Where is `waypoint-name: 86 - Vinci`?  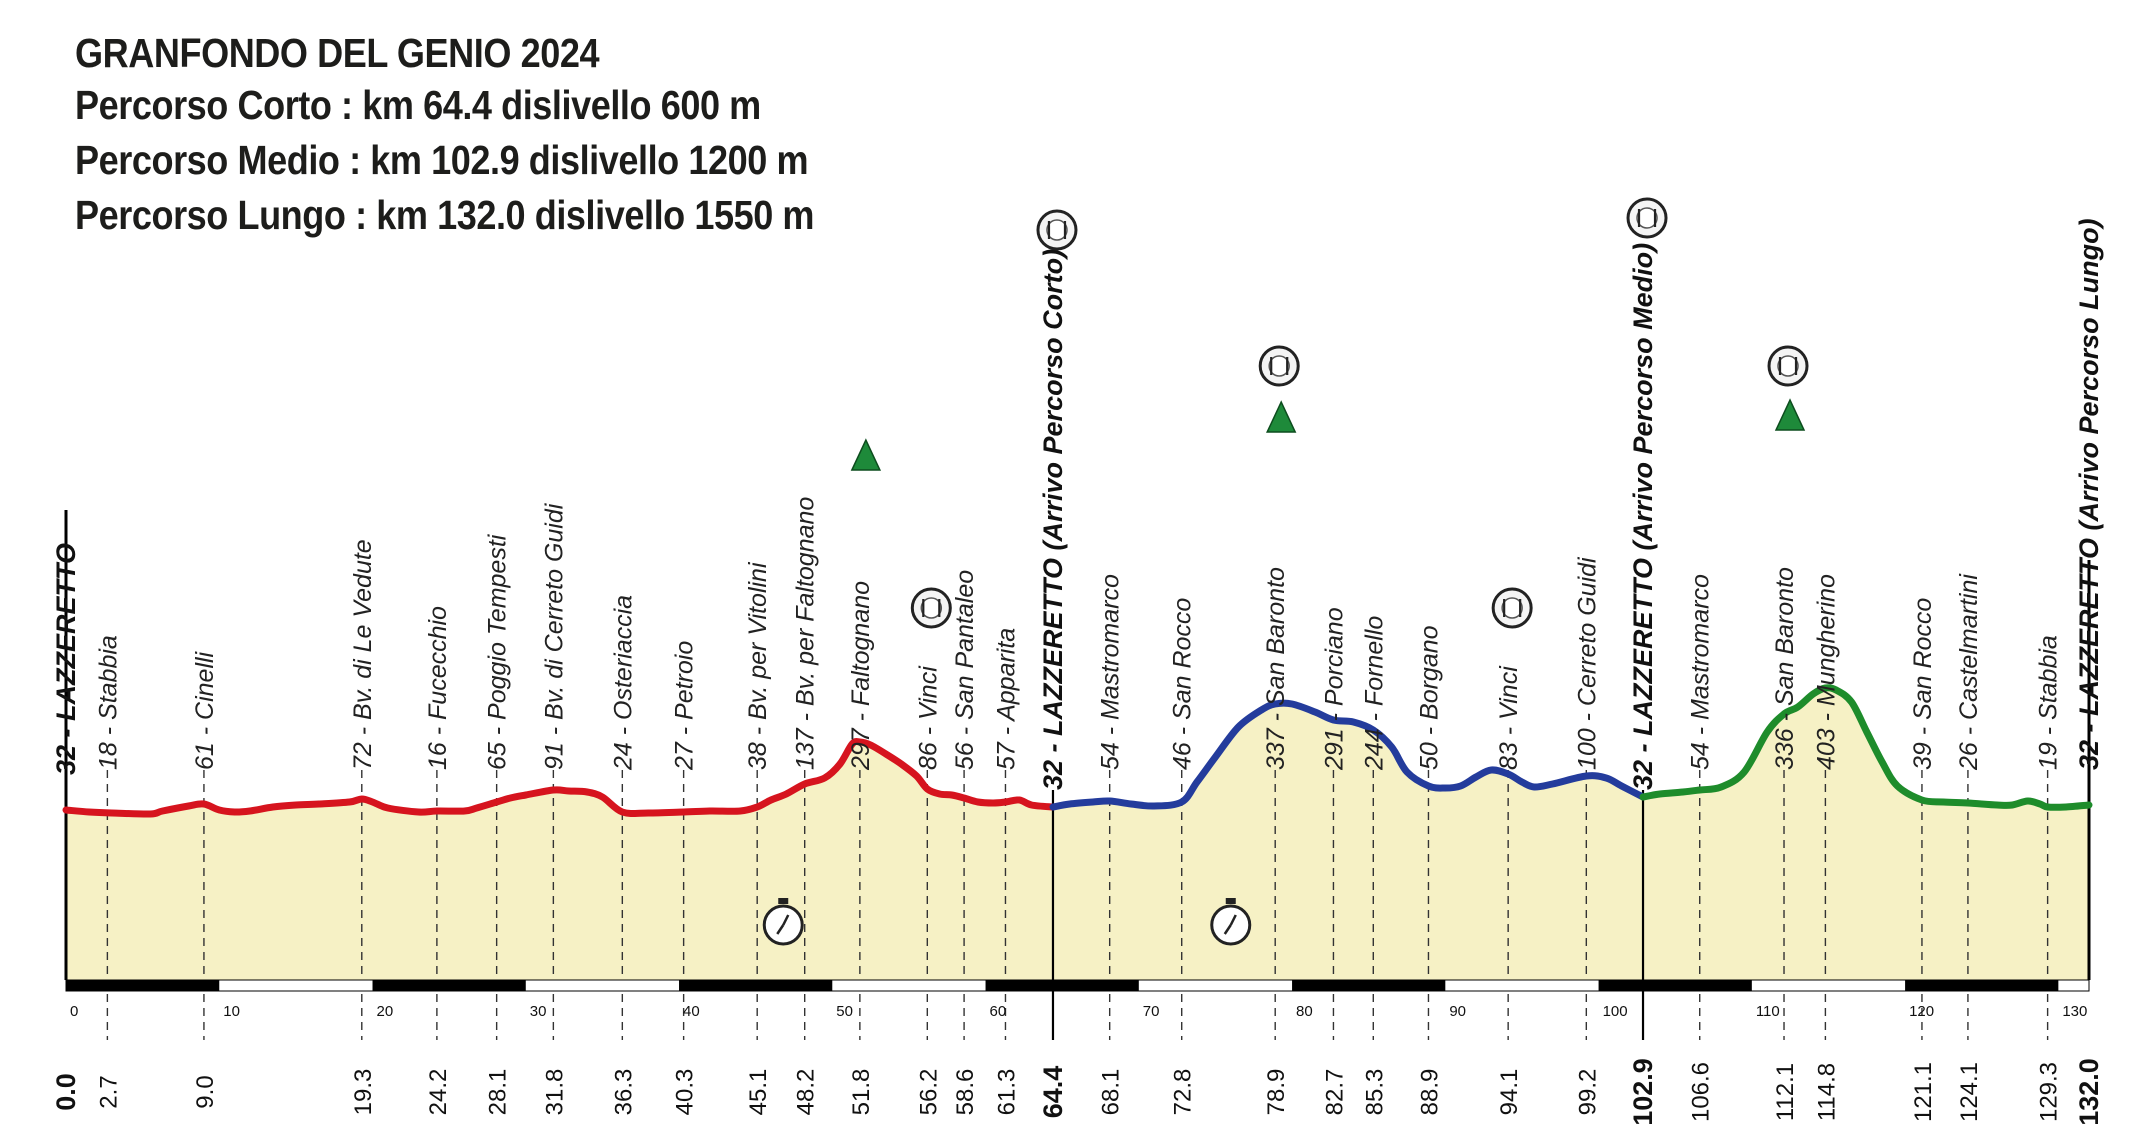 waypoint-name: 86 - Vinci is located at coordinates (928, 717).